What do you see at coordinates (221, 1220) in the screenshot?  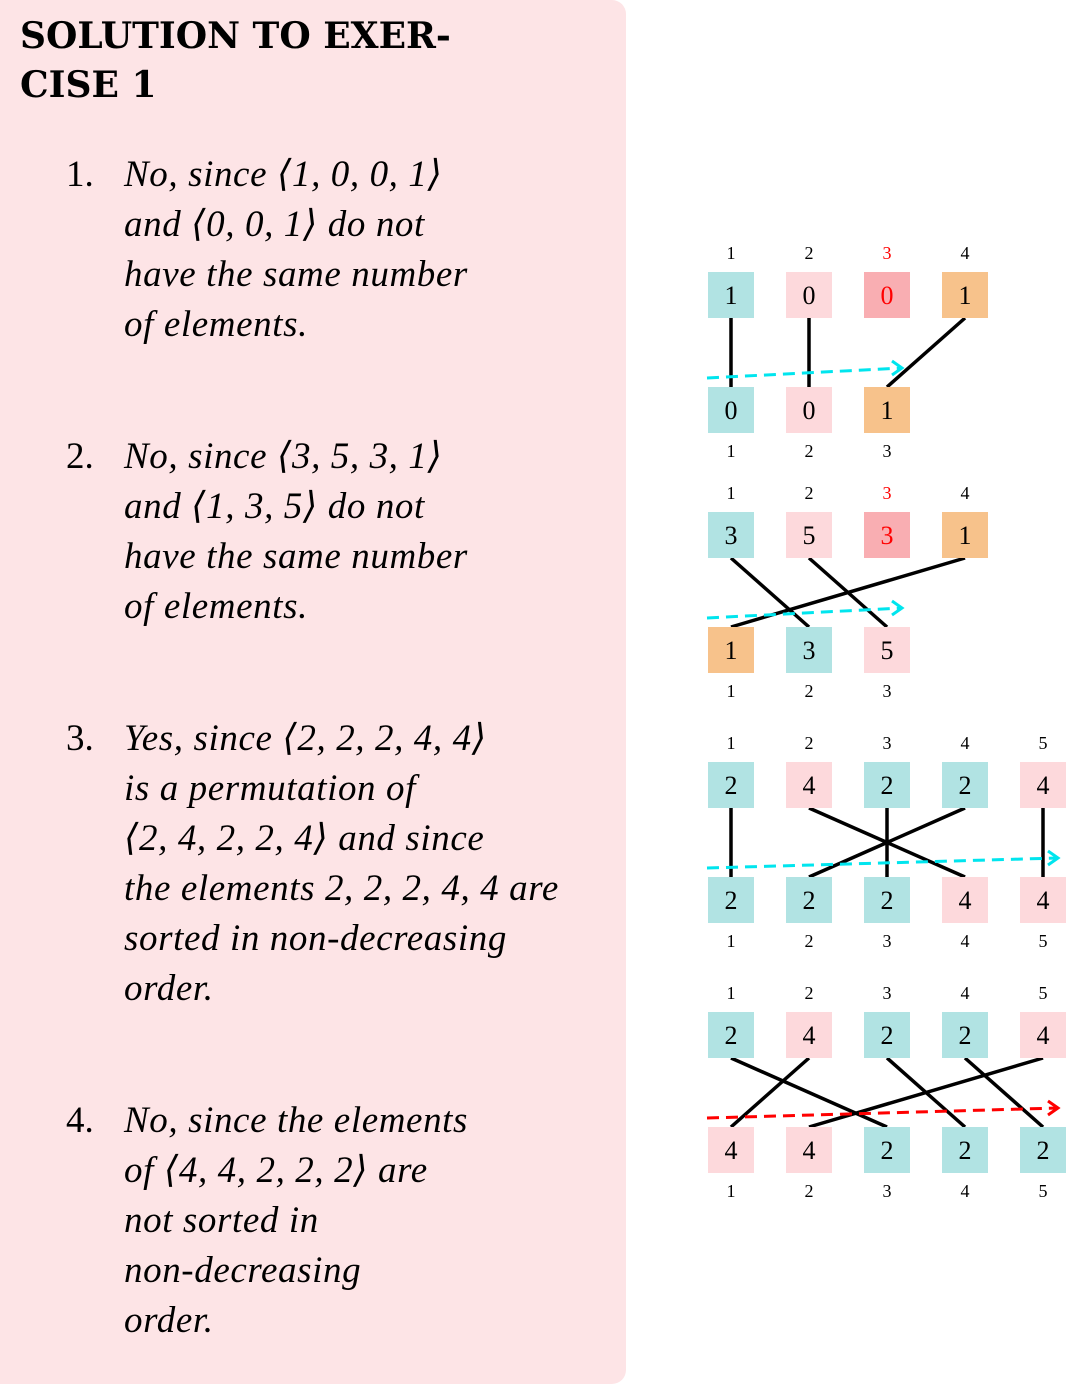 I see `answer-text-line: not sorted in` at bounding box center [221, 1220].